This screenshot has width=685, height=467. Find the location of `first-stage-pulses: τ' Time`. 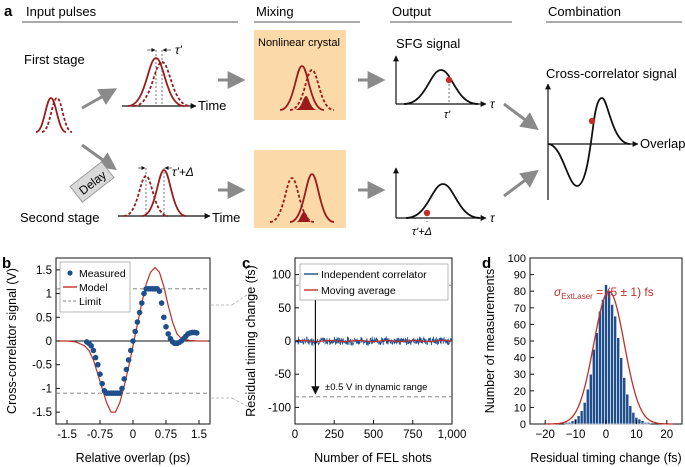

first-stage-pulses: τ' Time is located at coordinates (174, 78).